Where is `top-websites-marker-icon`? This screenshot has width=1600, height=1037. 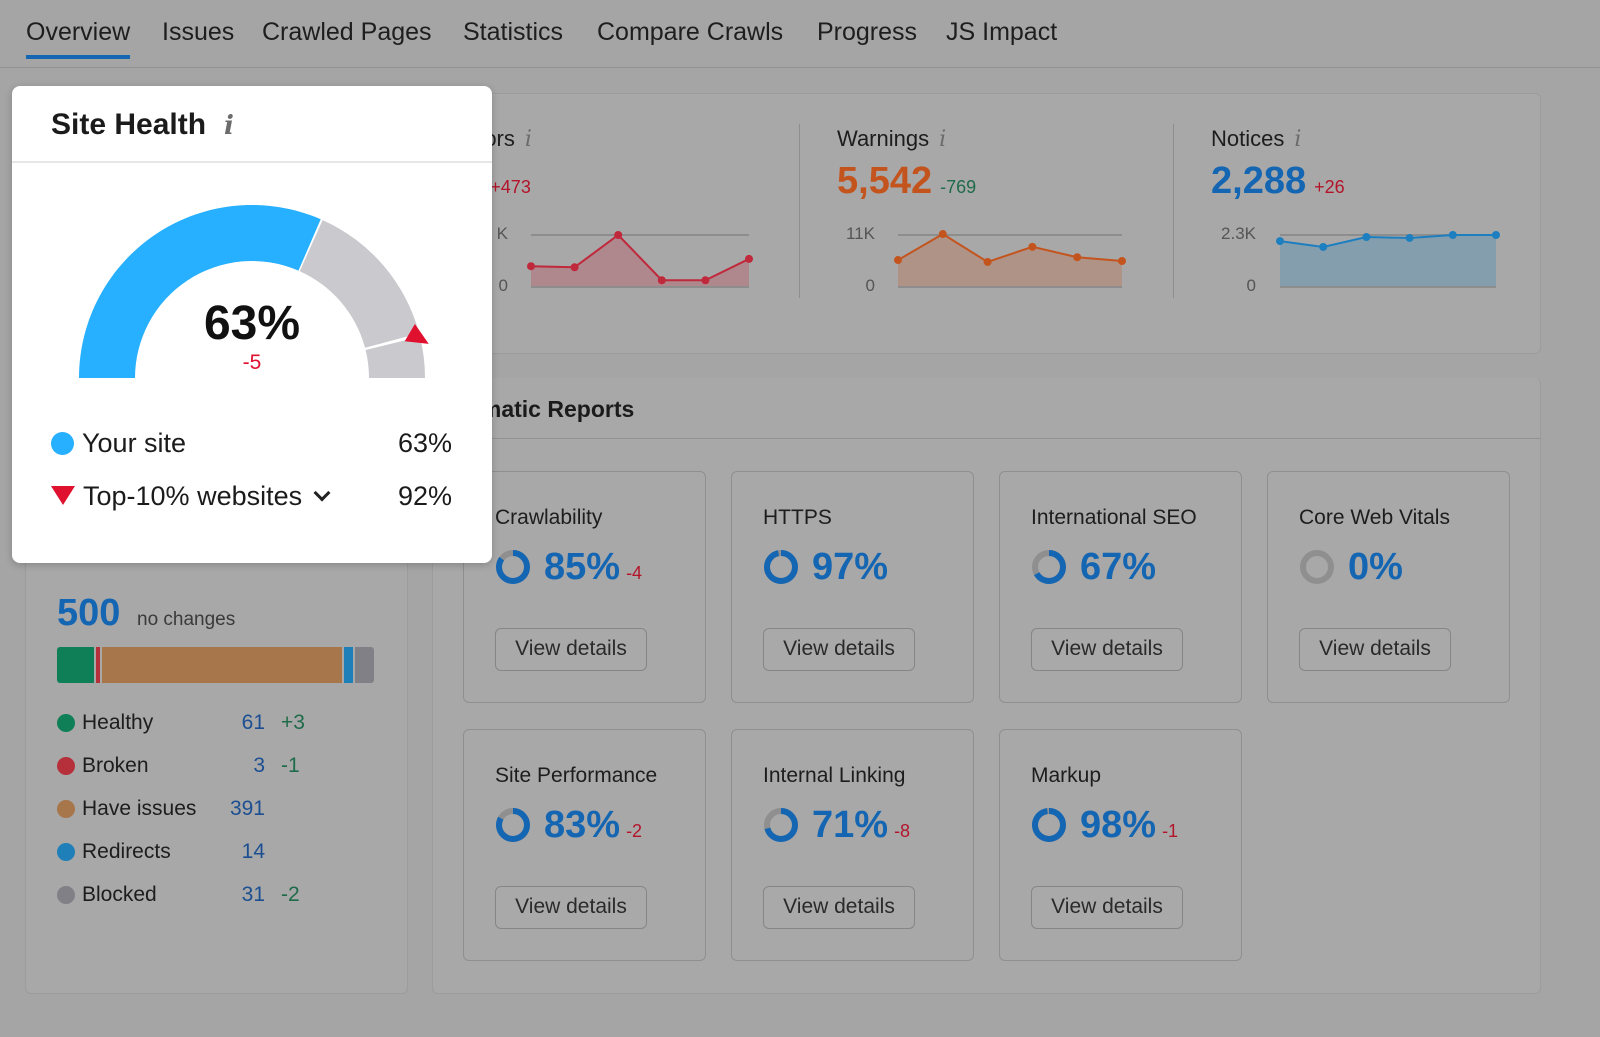 top-websites-marker-icon is located at coordinates (416, 334).